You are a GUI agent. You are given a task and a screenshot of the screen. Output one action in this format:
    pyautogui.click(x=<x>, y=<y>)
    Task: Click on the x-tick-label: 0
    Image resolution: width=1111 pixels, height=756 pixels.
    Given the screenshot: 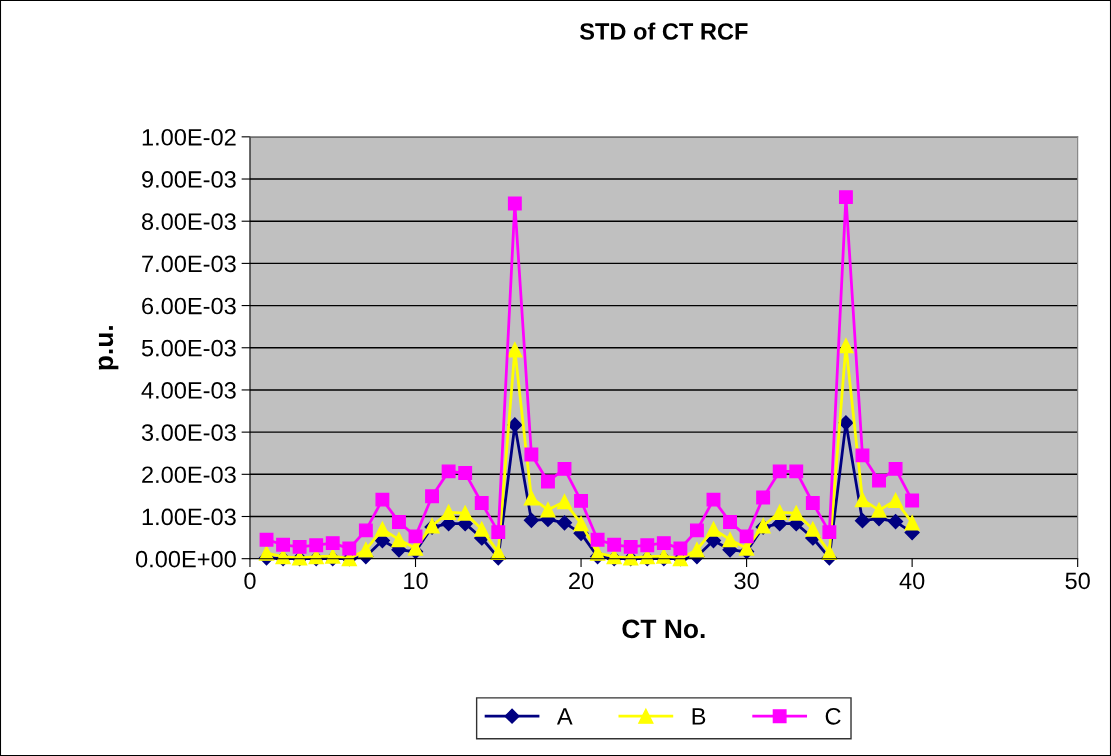 What is the action you would take?
    pyautogui.click(x=250, y=581)
    